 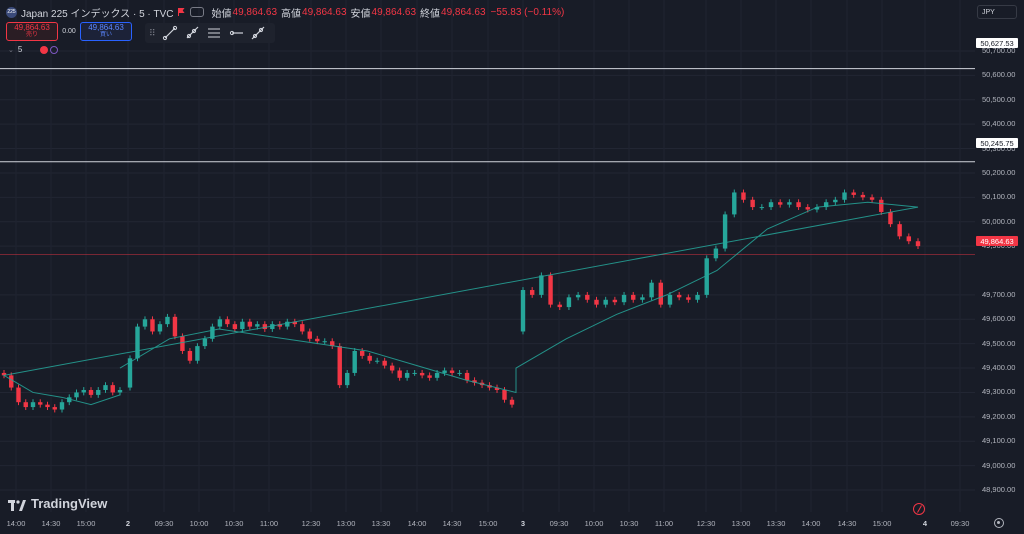 I want to click on visibility-icon, so click(x=196, y=12).